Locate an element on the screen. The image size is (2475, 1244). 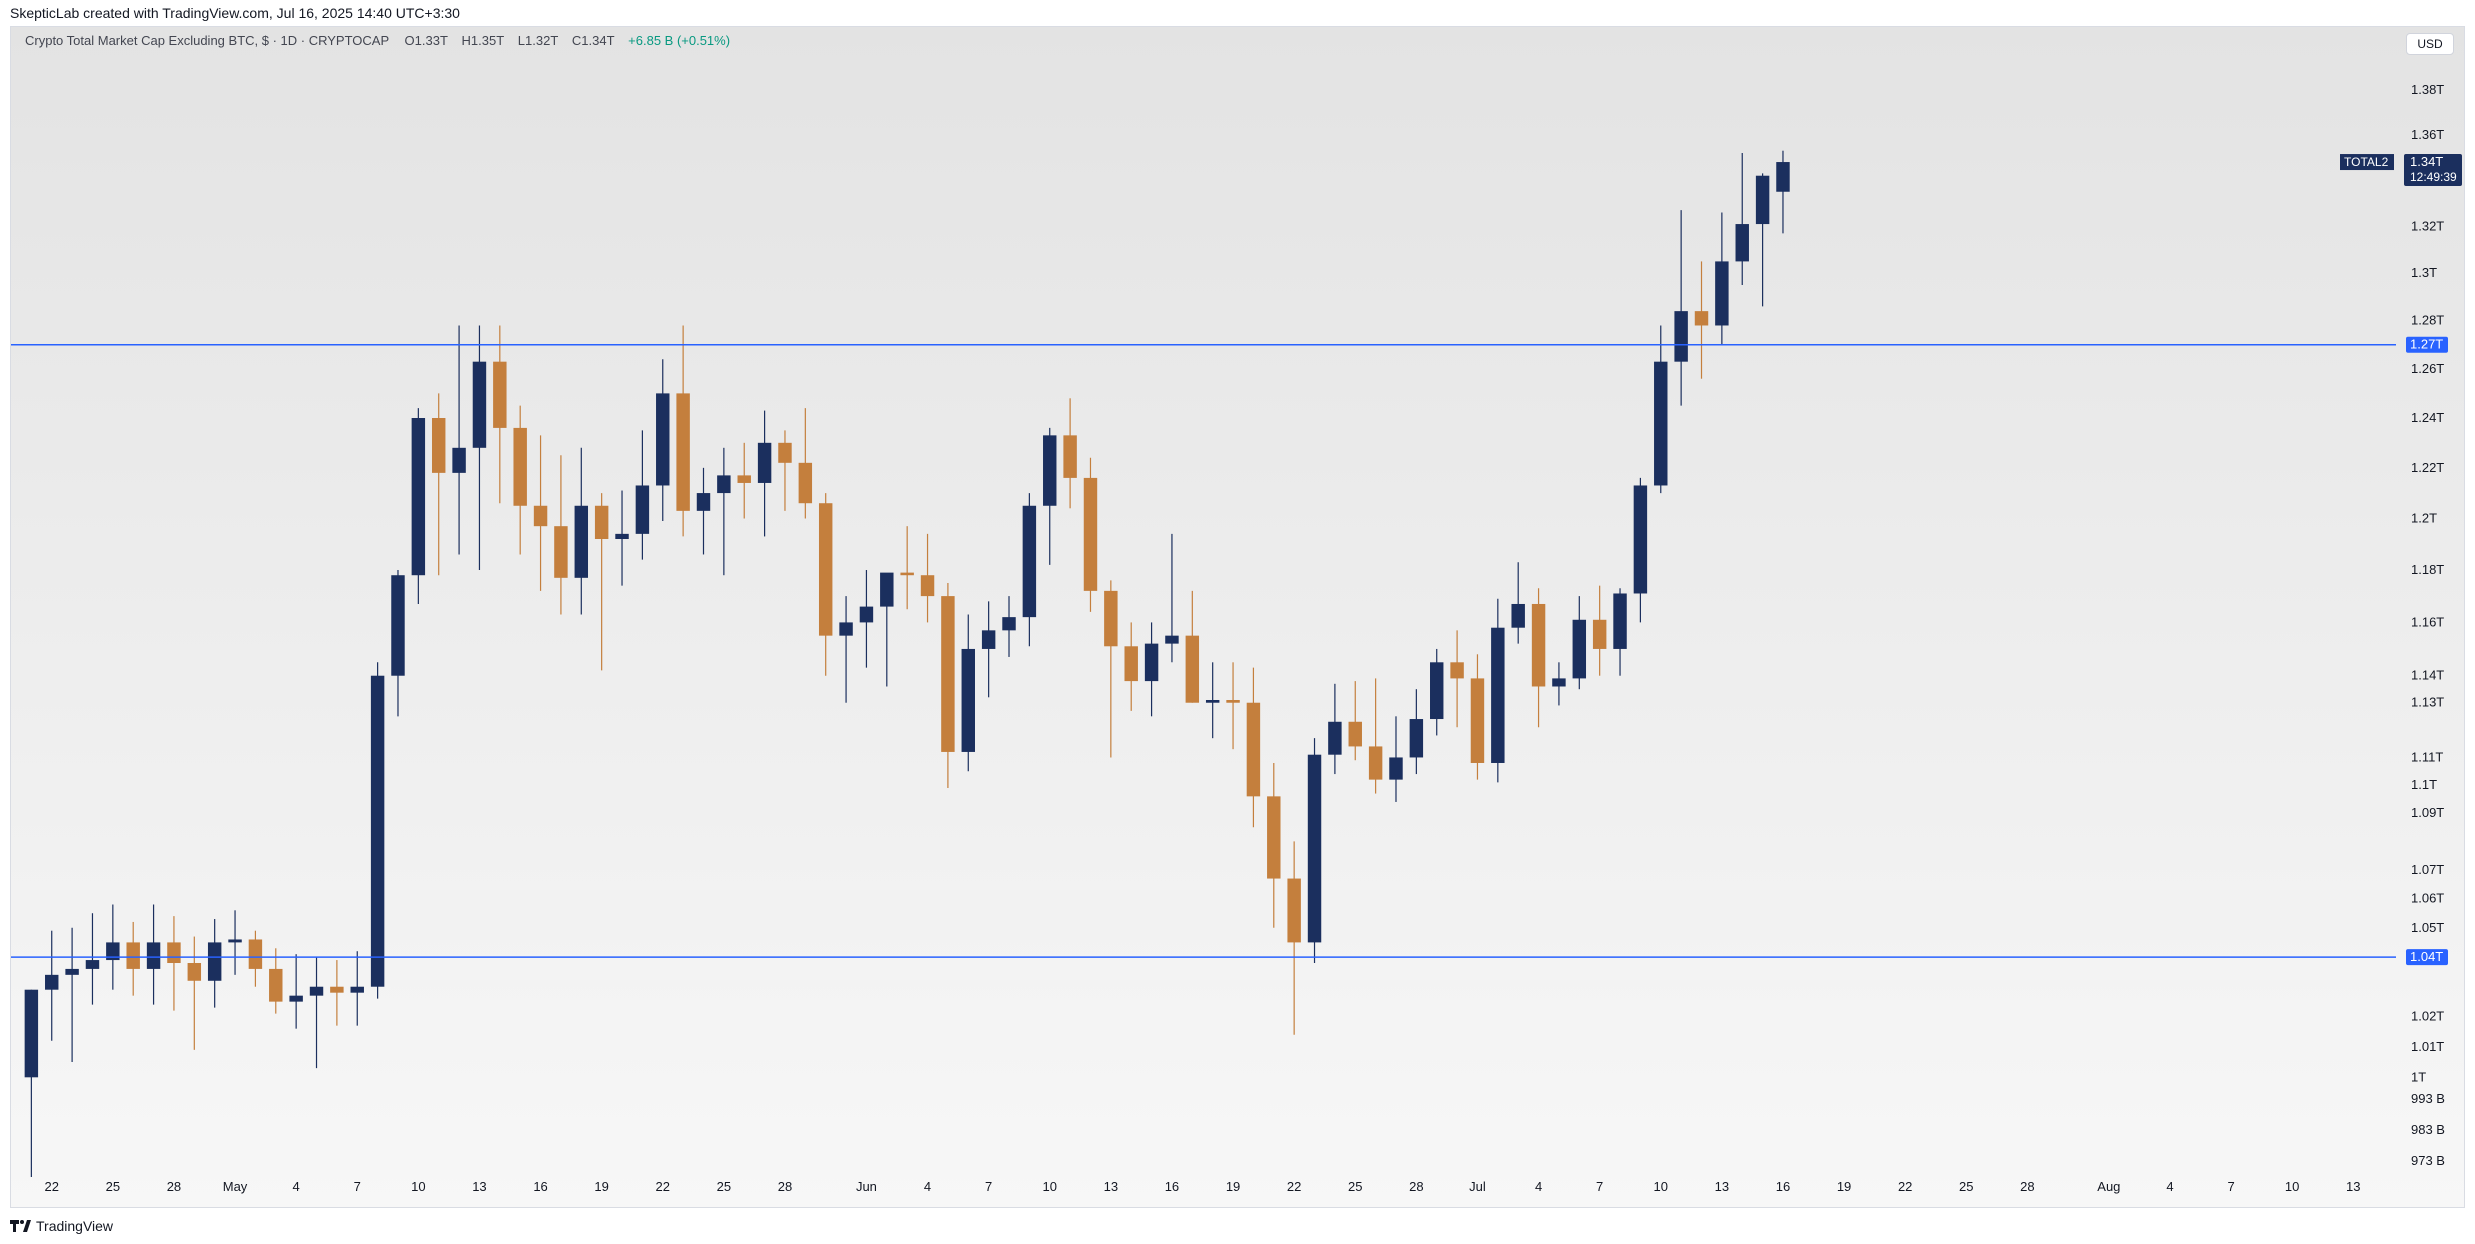
tradingview-watermark: TradingView is located at coordinates (61, 1226).